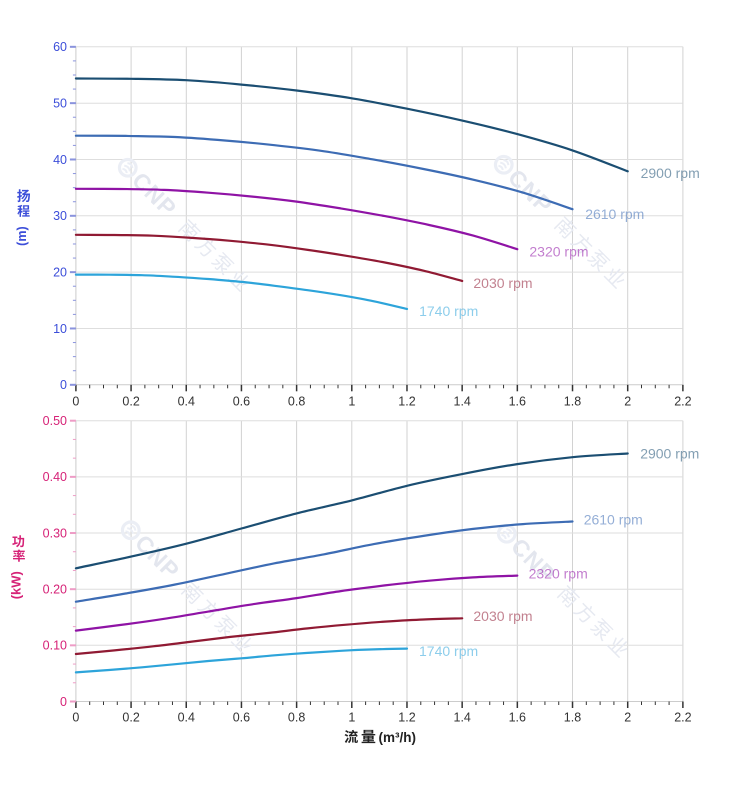  I want to click on svg-text: 0.50, so click(55, 421).